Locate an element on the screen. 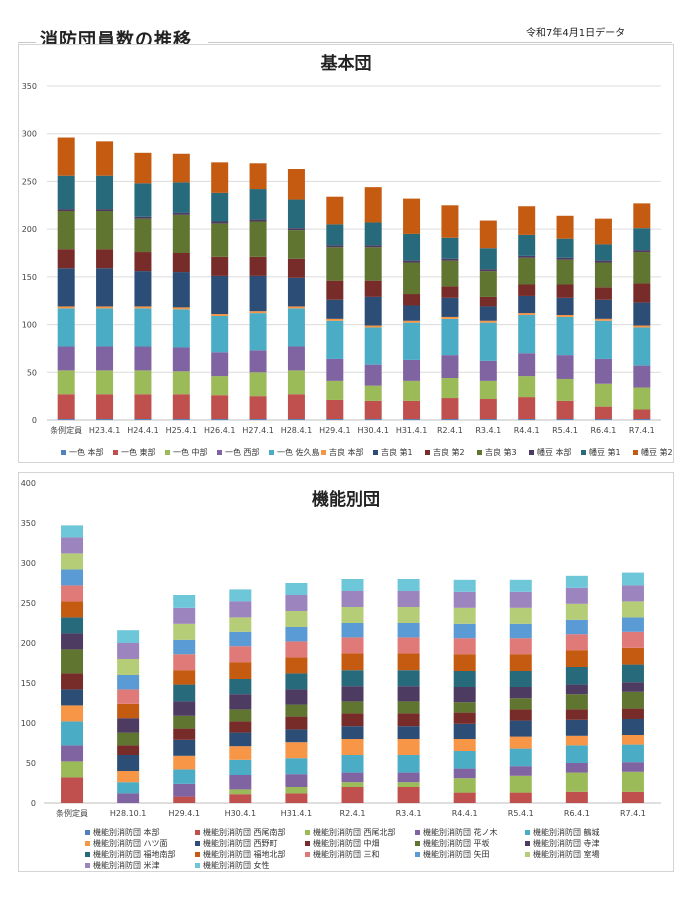 The height and width of the screenshot is (900, 690). x-tick-label: R4.4.1 is located at coordinates (465, 813).